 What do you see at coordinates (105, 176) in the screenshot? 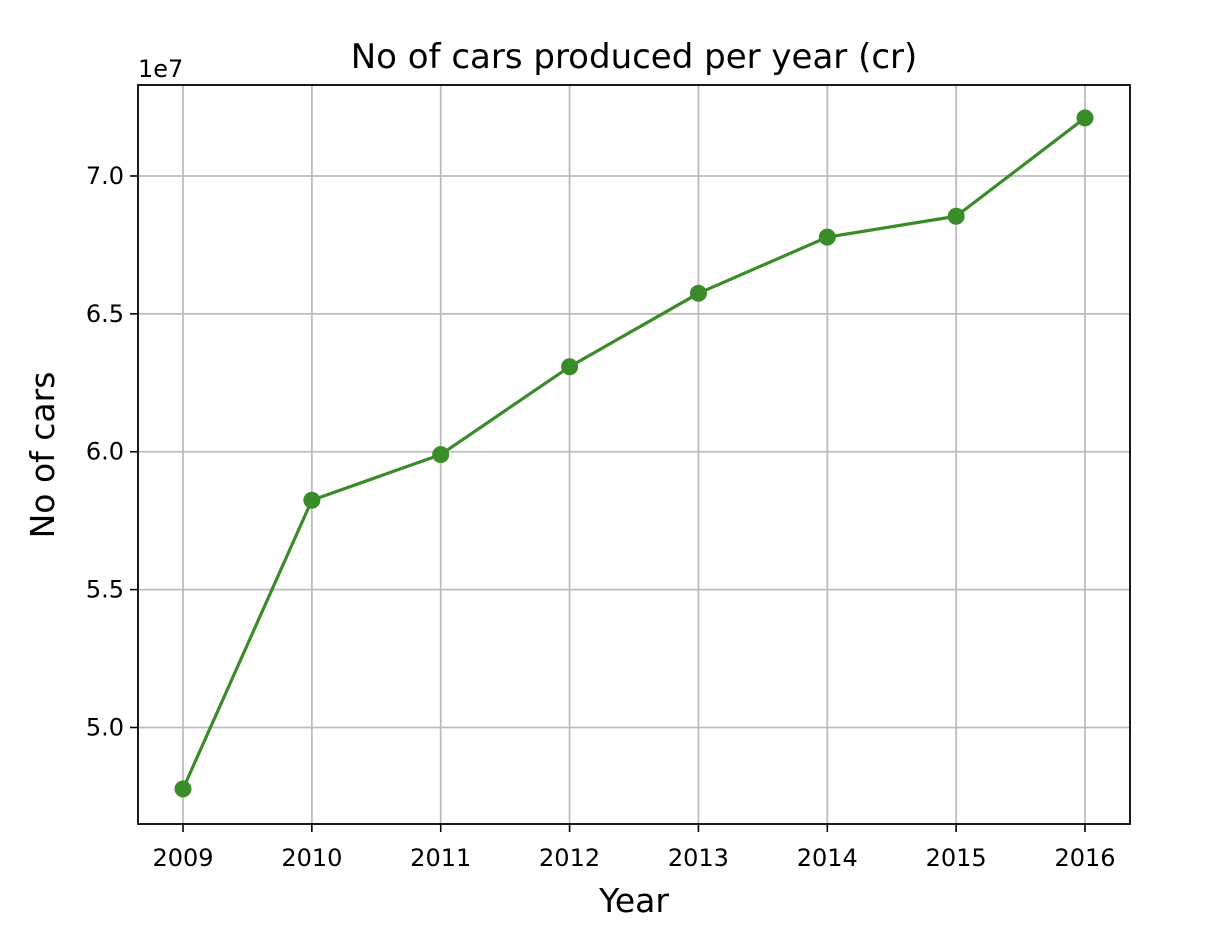
I see `y-tick-label: 7.0` at bounding box center [105, 176].